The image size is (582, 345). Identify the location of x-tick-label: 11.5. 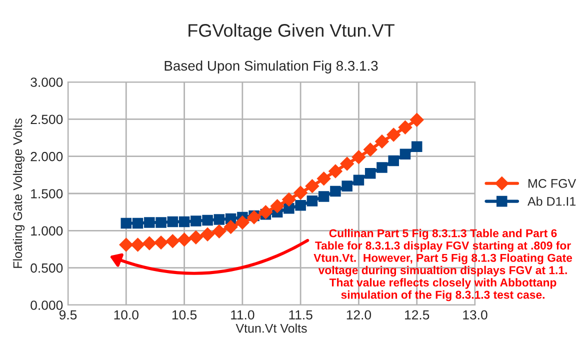
(300, 315).